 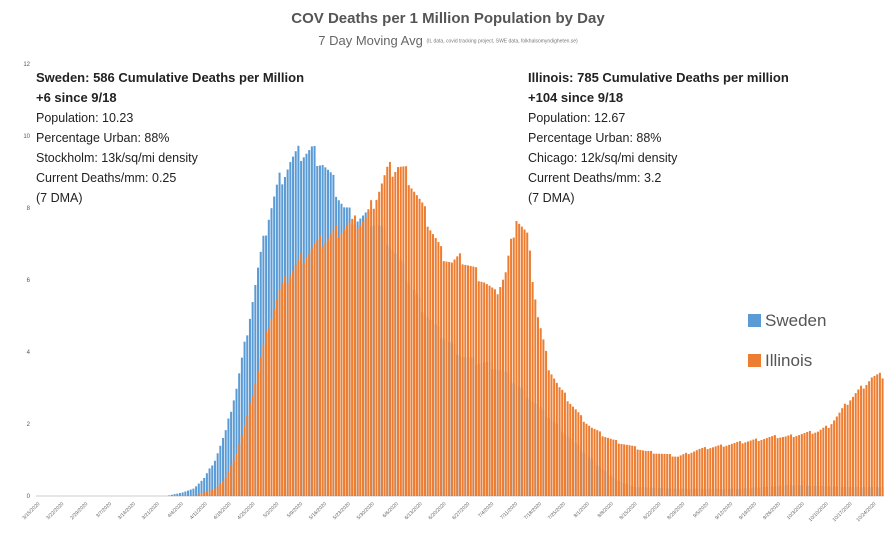 What do you see at coordinates (724, 511) in the screenshot?
I see `x-tick-label: 9/12/2020` at bounding box center [724, 511].